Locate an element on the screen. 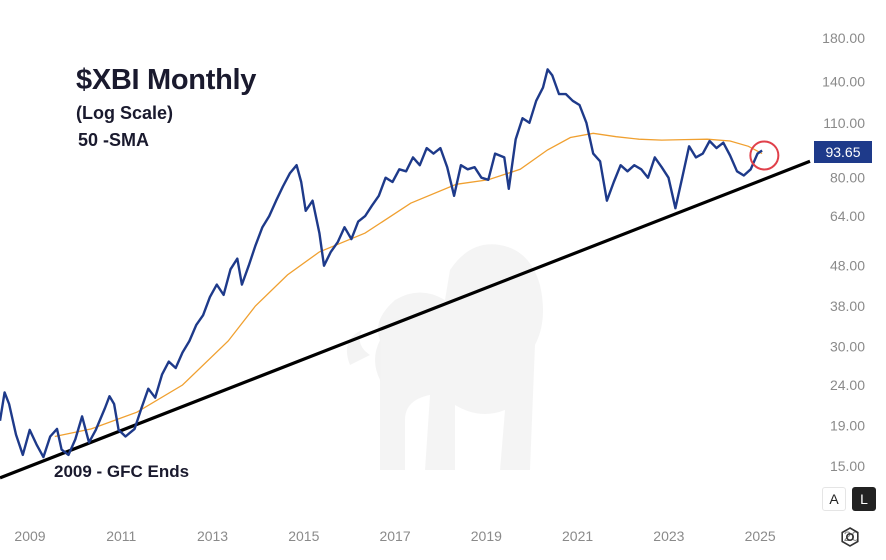 The height and width of the screenshot is (560, 886). chart-title: $XBI Monthly is located at coordinates (166, 80).